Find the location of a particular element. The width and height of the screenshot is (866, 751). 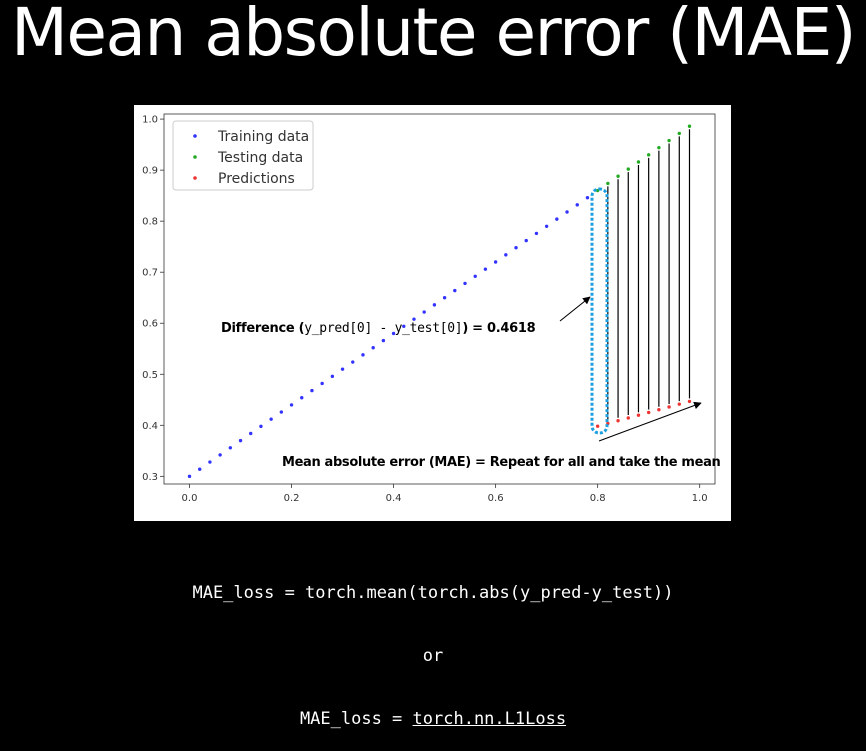

legend-frame is located at coordinates (243, 155).